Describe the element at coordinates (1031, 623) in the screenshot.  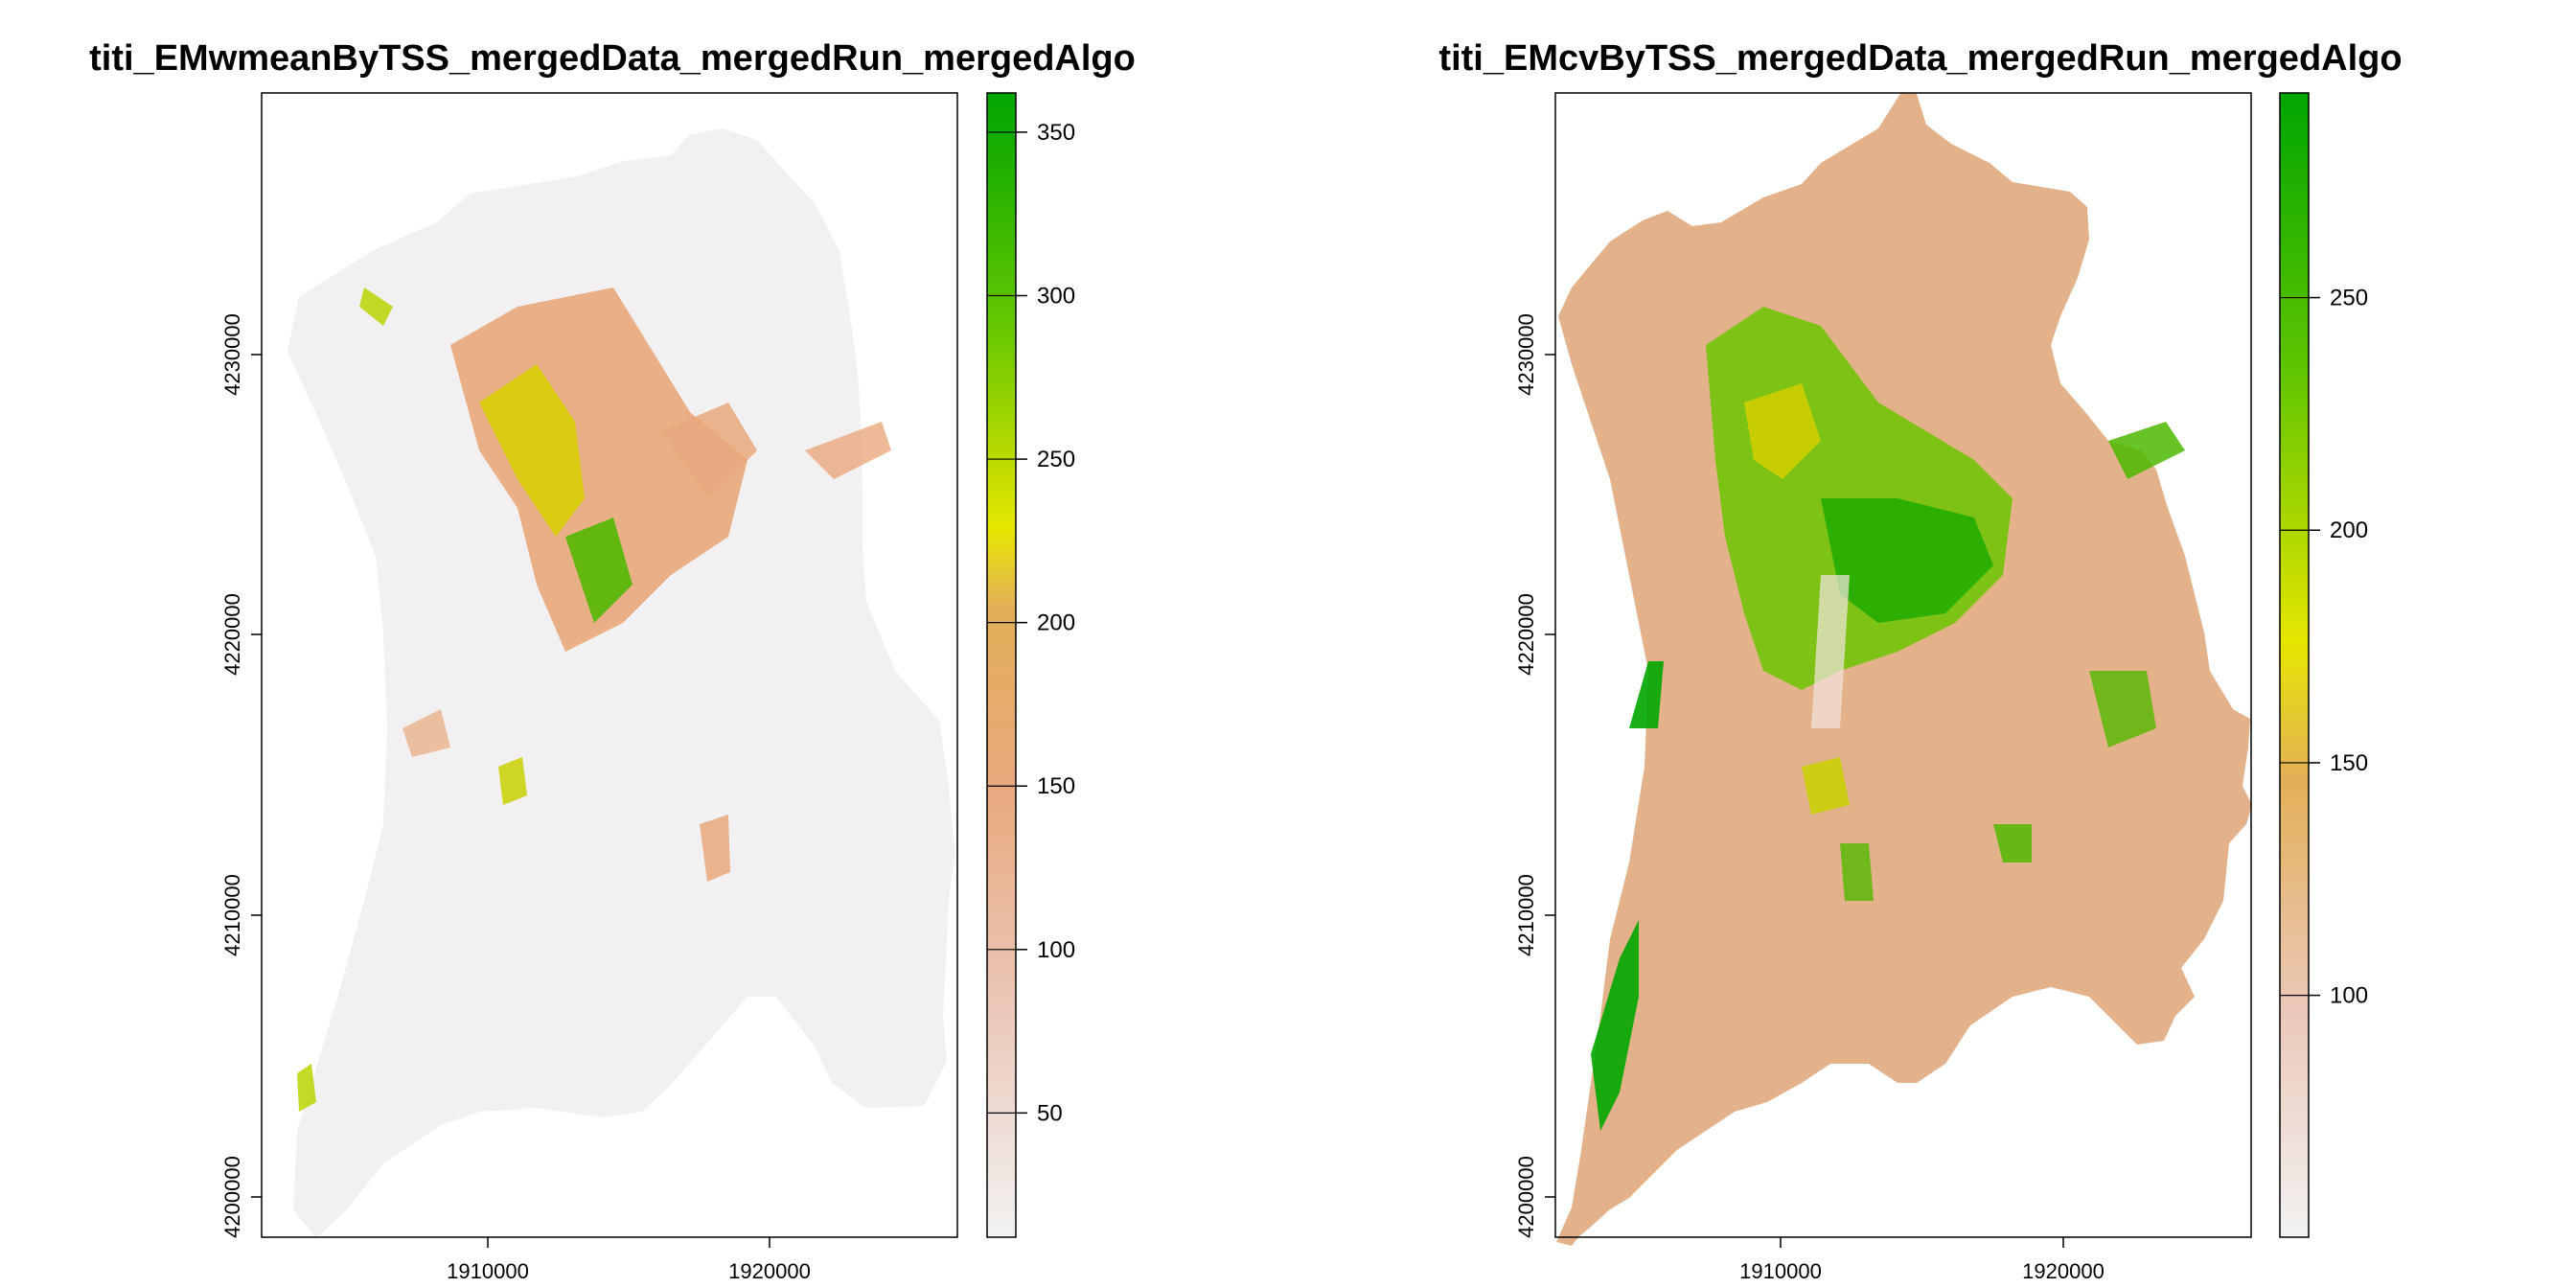
I see `left-legend-ticks: 50 100 150 200 250 300 350` at that location.